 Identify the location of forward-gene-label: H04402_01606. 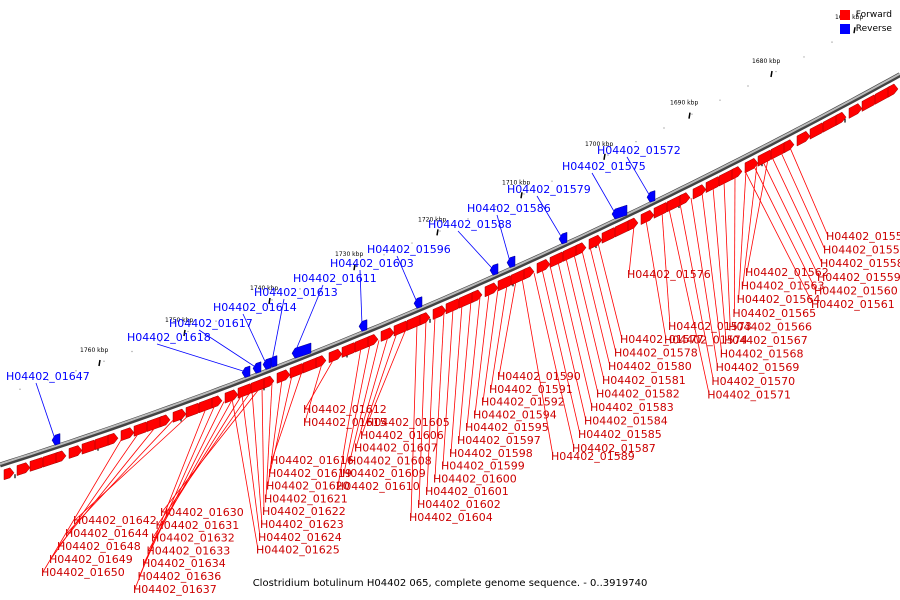
(402, 435).